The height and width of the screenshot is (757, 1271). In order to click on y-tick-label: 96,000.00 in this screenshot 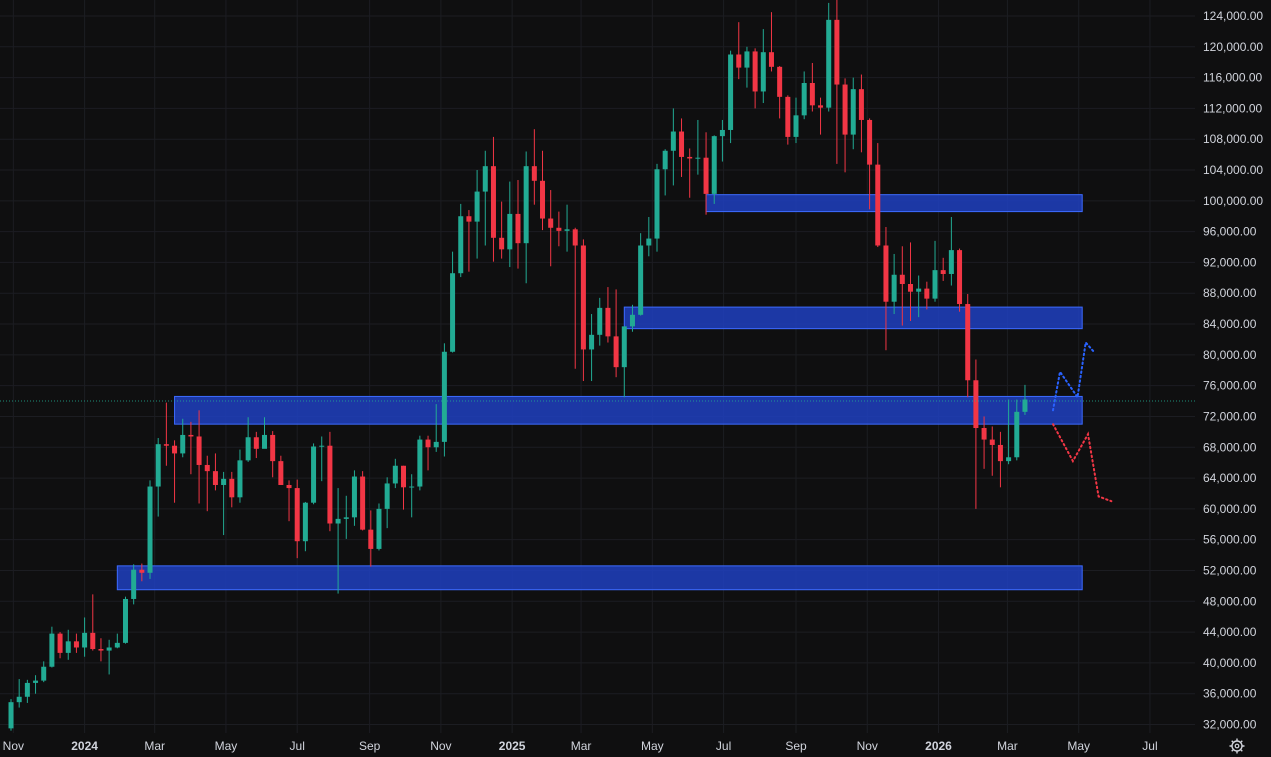, I will do `click(1230, 232)`.